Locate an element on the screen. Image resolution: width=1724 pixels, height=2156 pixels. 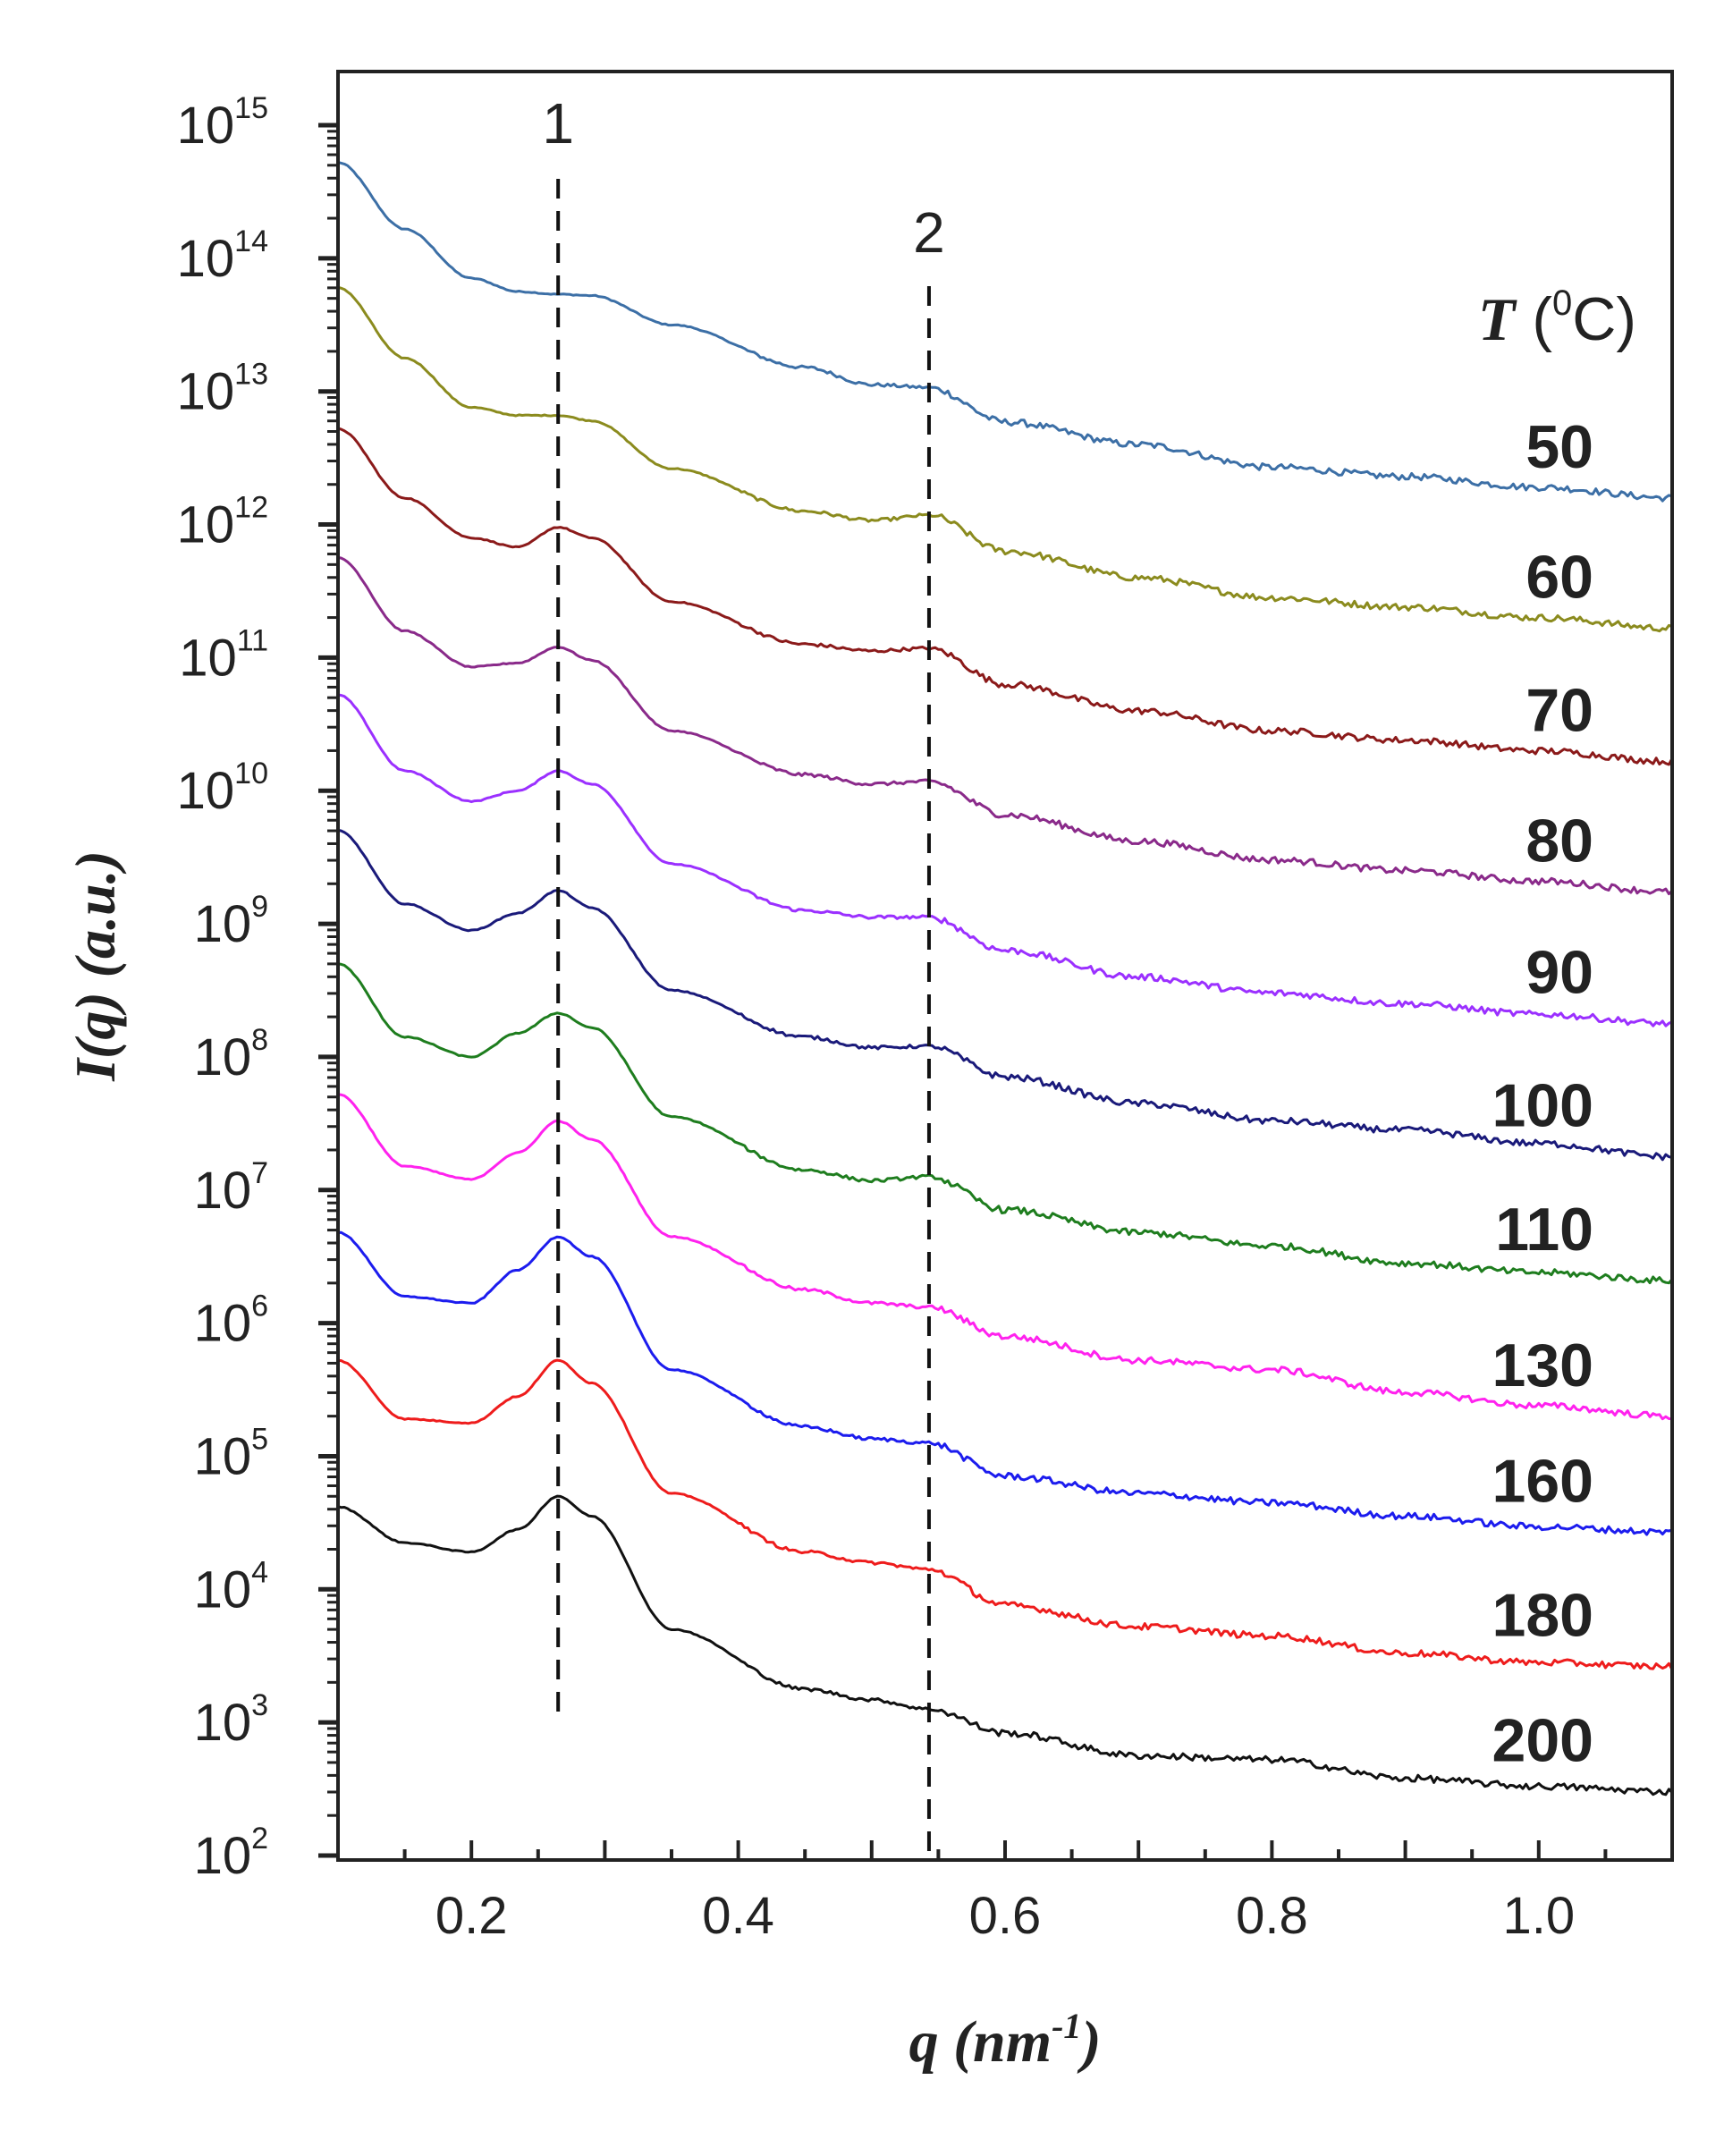
peak-marker-label-1: 1 is located at coordinates (558, 124).